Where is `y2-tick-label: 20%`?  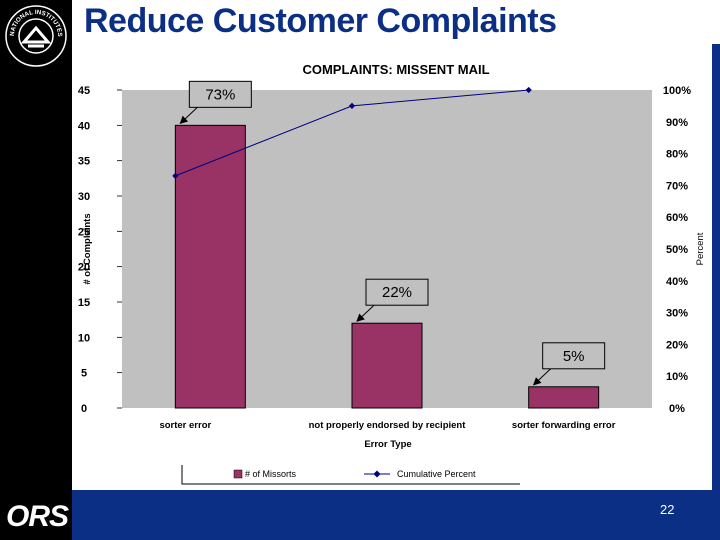
y2-tick-label: 20% is located at coordinates (677, 345).